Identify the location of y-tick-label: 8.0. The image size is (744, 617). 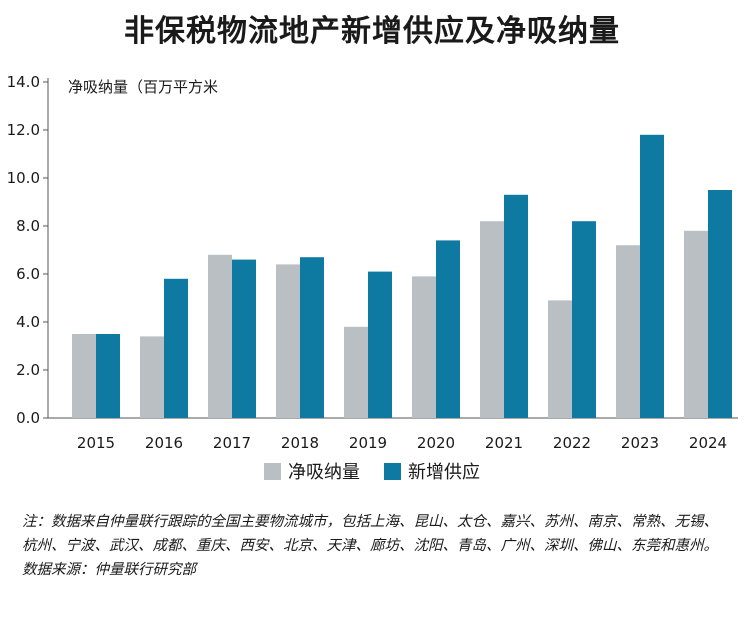
(28, 226).